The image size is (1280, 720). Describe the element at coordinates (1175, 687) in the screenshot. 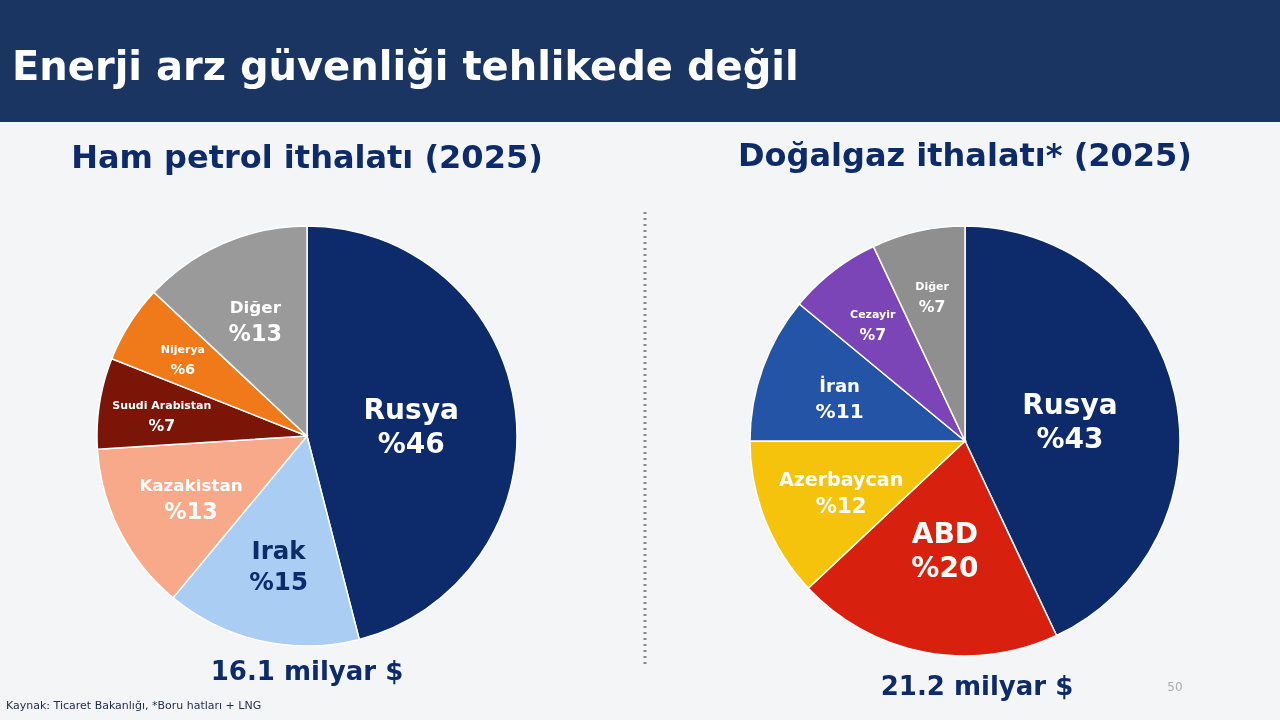

I see `text: 50` at that location.